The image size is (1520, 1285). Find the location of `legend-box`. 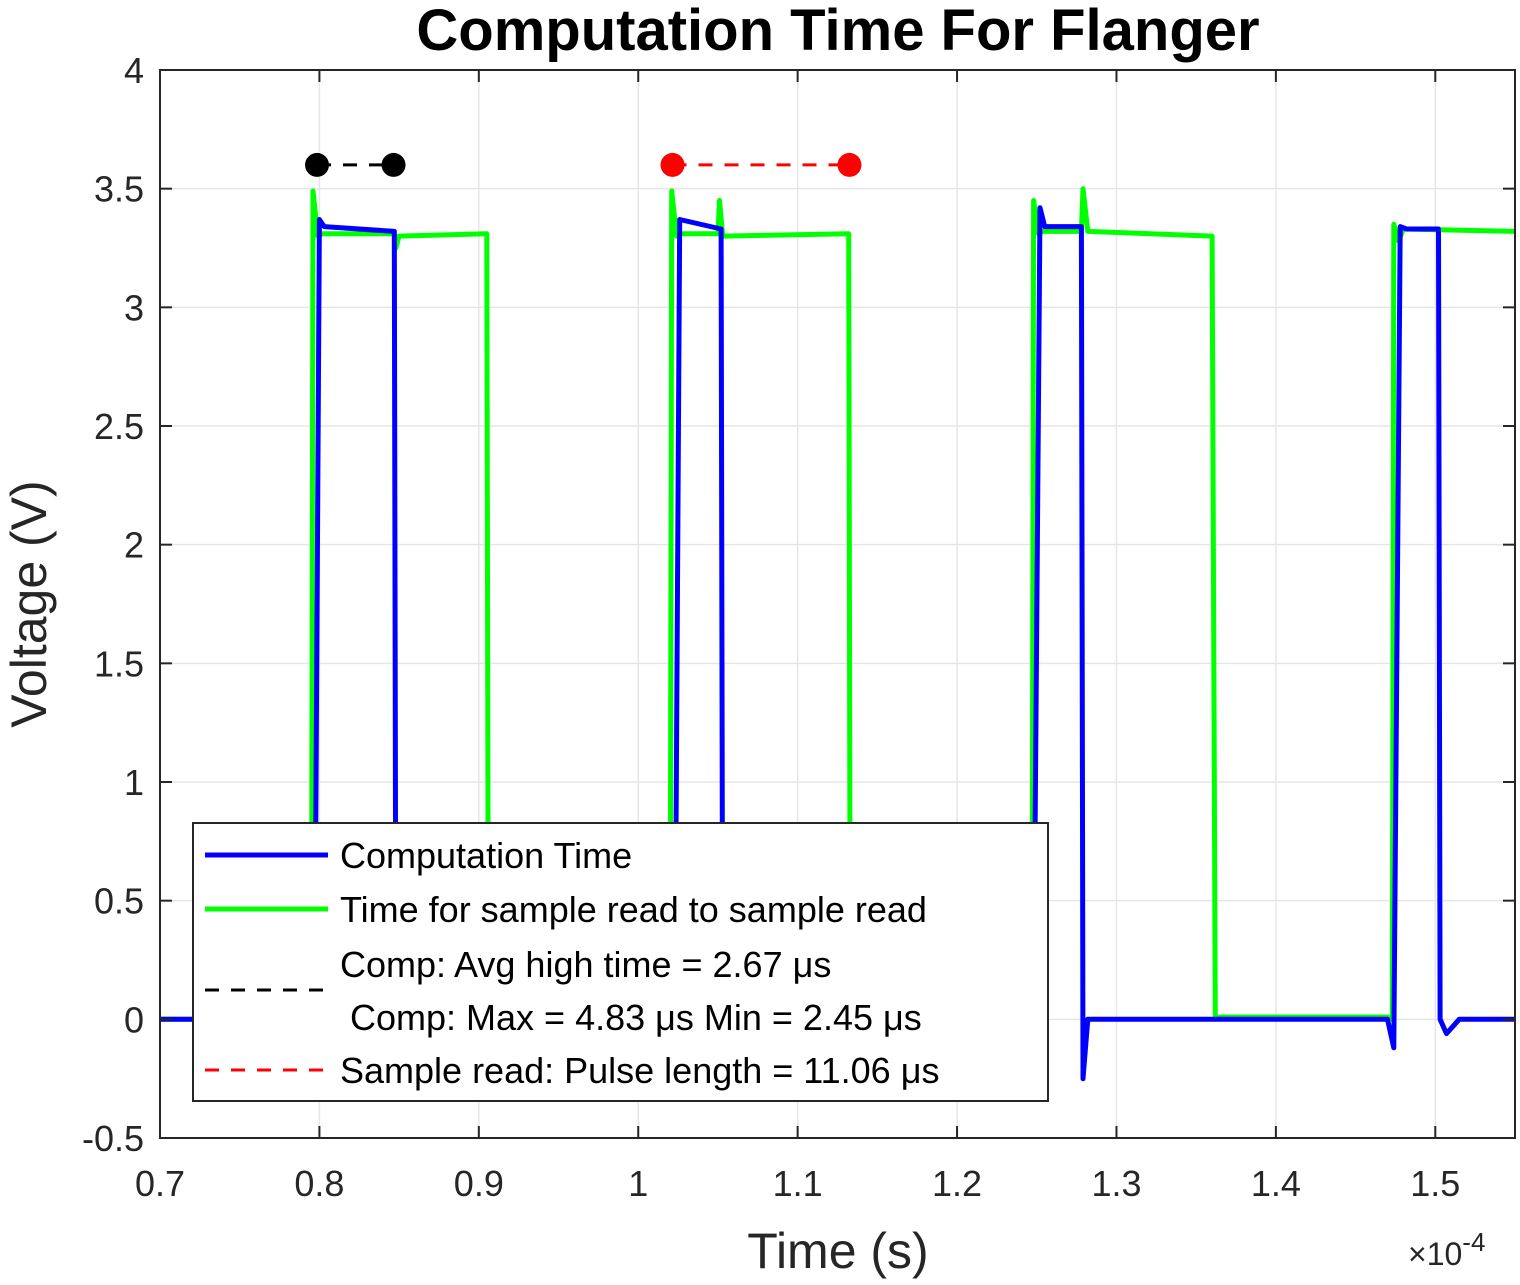

legend-box is located at coordinates (620, 962).